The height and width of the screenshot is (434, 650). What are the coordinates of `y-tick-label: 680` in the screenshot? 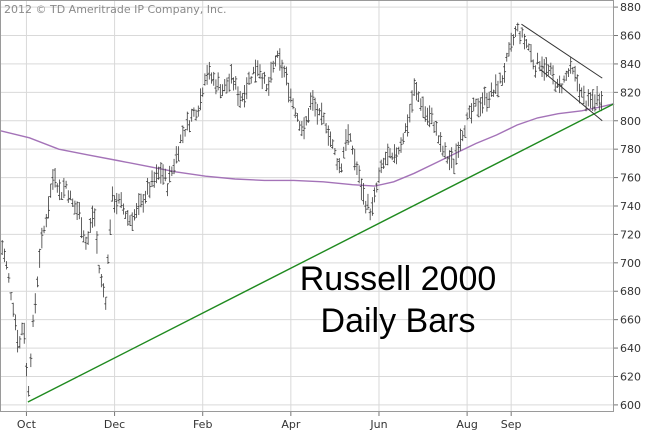 It's located at (630, 291).